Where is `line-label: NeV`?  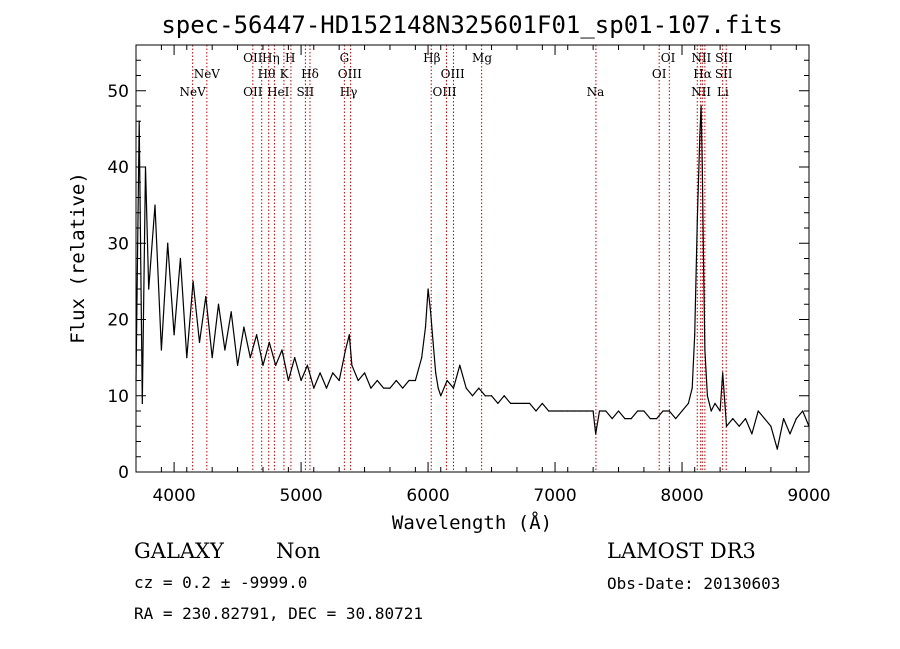
line-label: NeV is located at coordinates (207, 74).